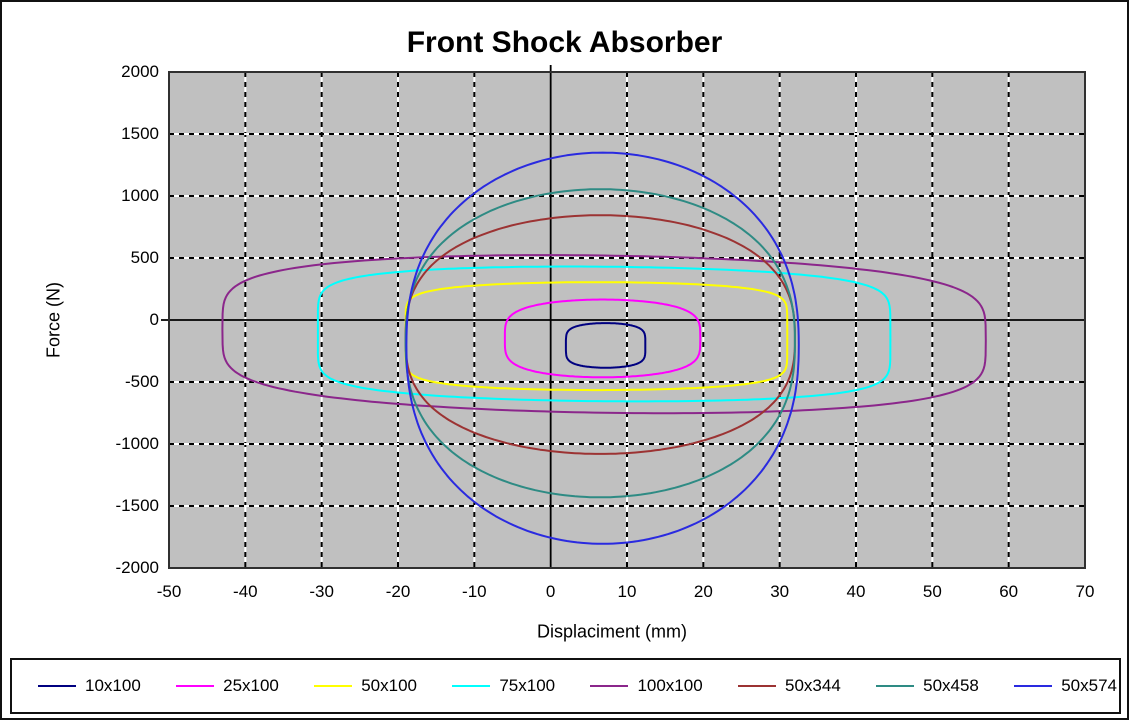 The width and height of the screenshot is (1129, 720). What do you see at coordinates (612, 631) in the screenshot?
I see `x-axis-title: Displaciment (mm)` at bounding box center [612, 631].